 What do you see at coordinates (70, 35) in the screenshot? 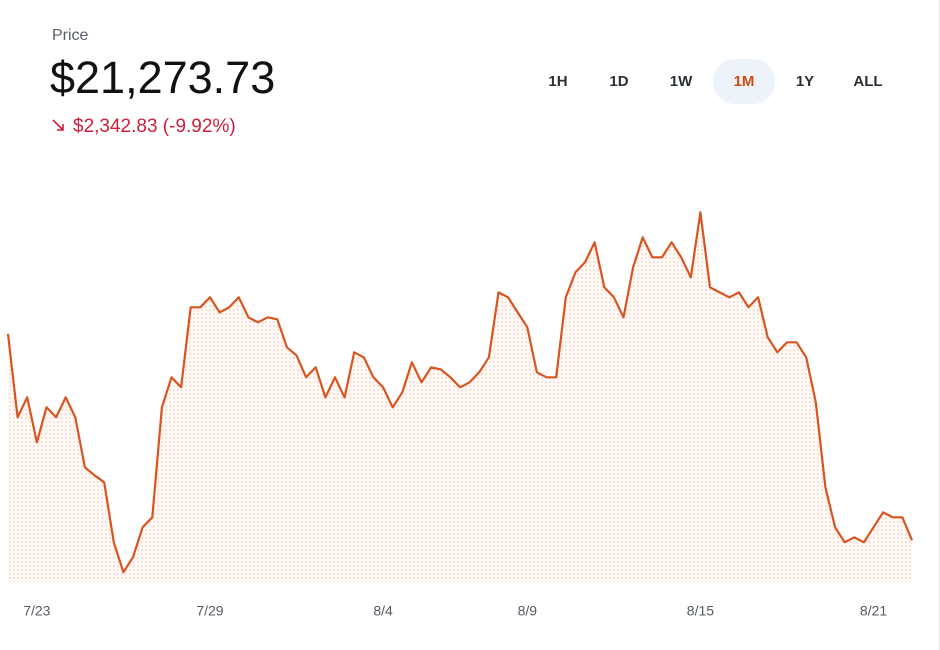
I see `title: Price` at bounding box center [70, 35].